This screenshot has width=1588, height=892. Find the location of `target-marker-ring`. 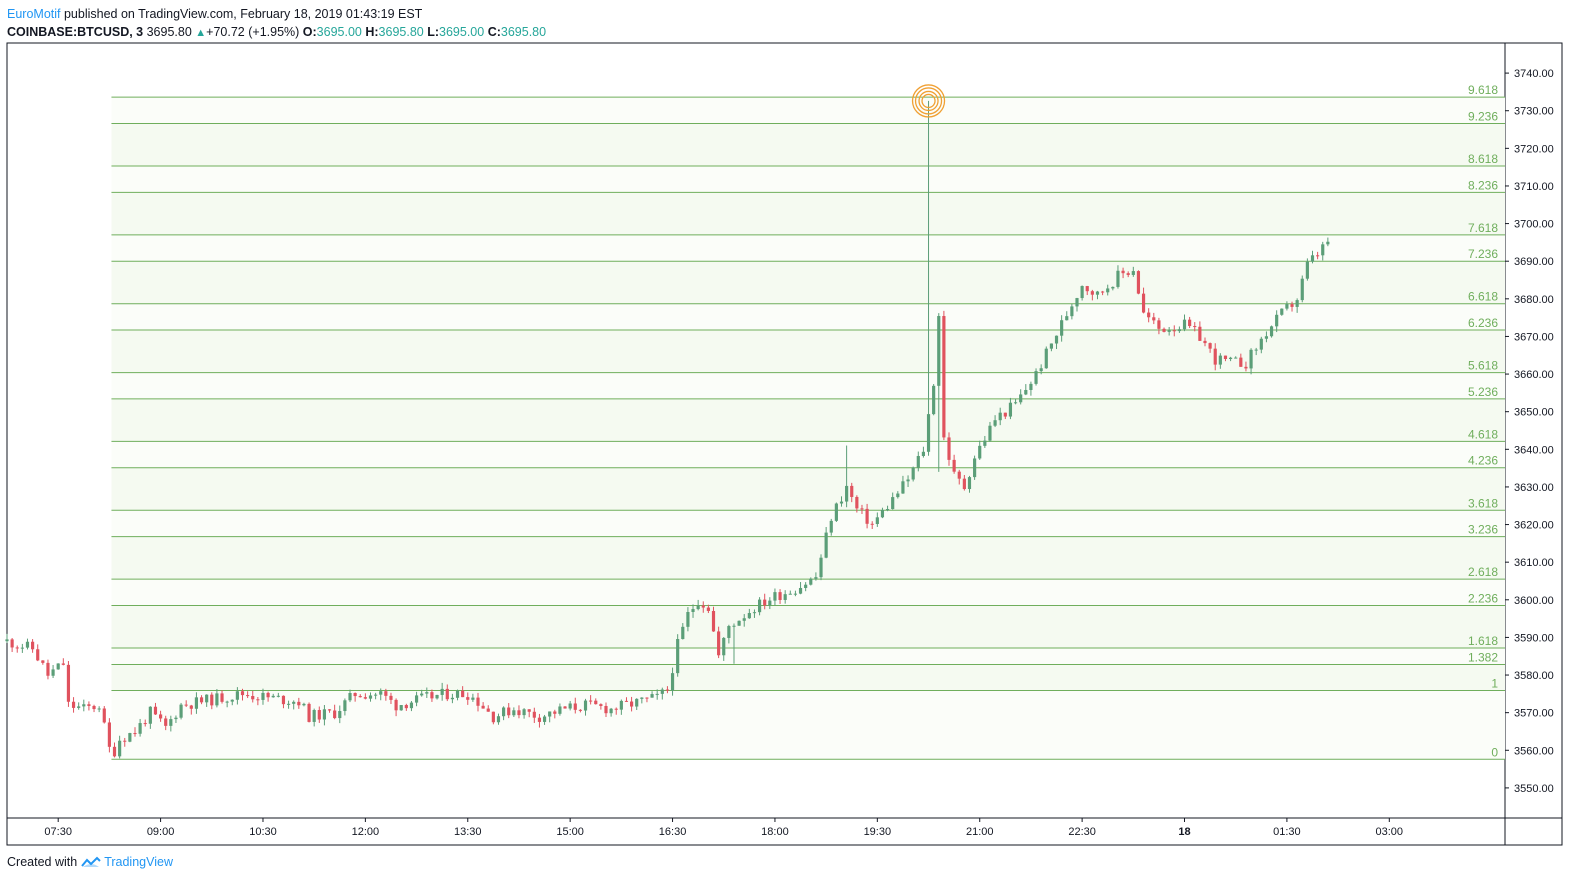

target-marker-ring is located at coordinates (928, 101).